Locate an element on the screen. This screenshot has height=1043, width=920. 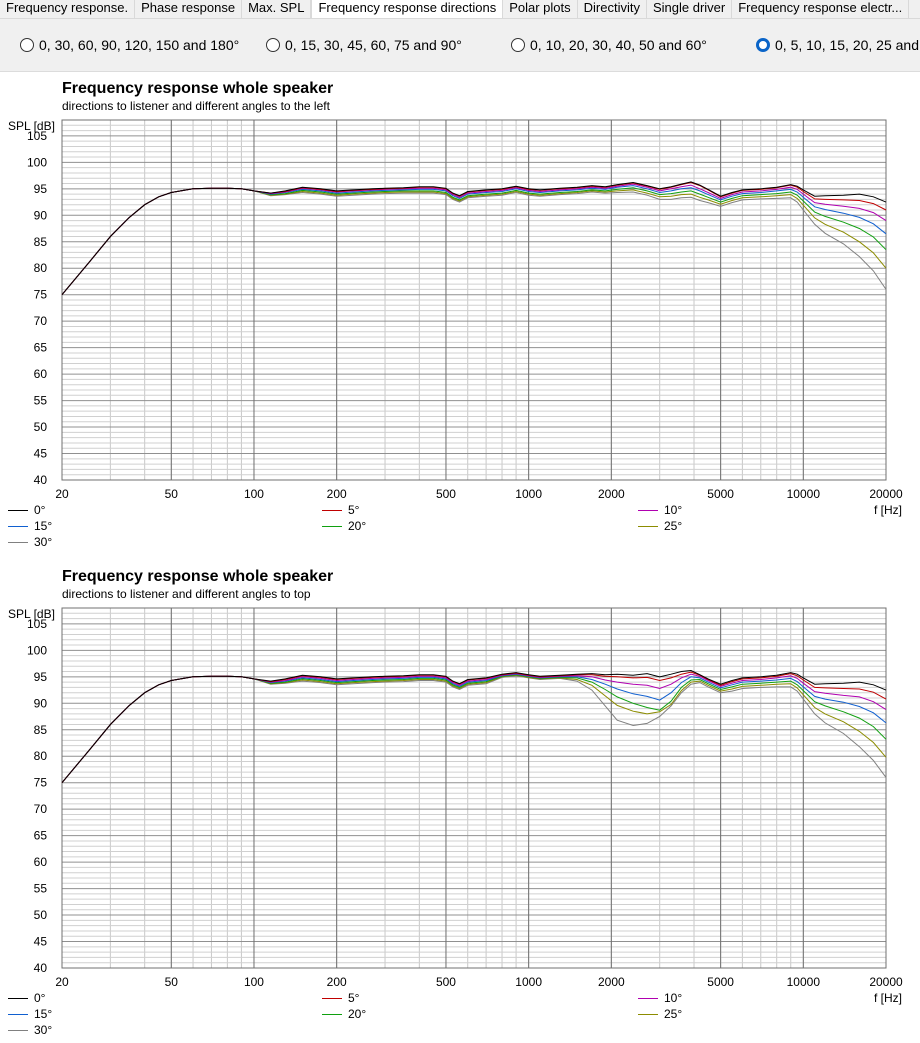
legend-label: 30° is located at coordinates (43, 1030).